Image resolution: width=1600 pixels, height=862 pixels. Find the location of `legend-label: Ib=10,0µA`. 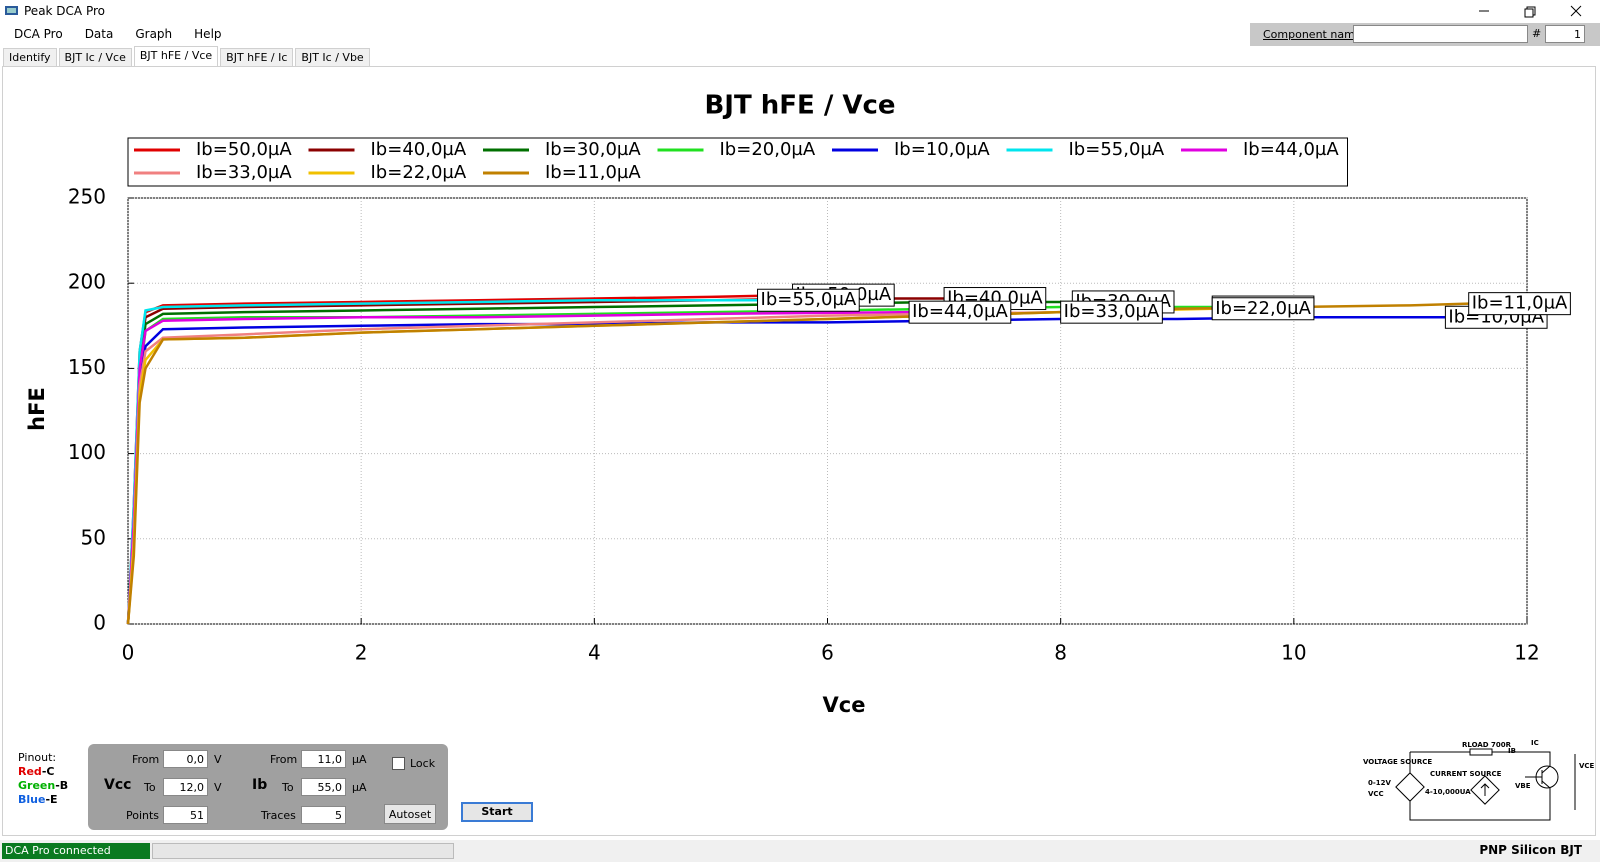

legend-label: Ib=10,0µA is located at coordinates (942, 149).